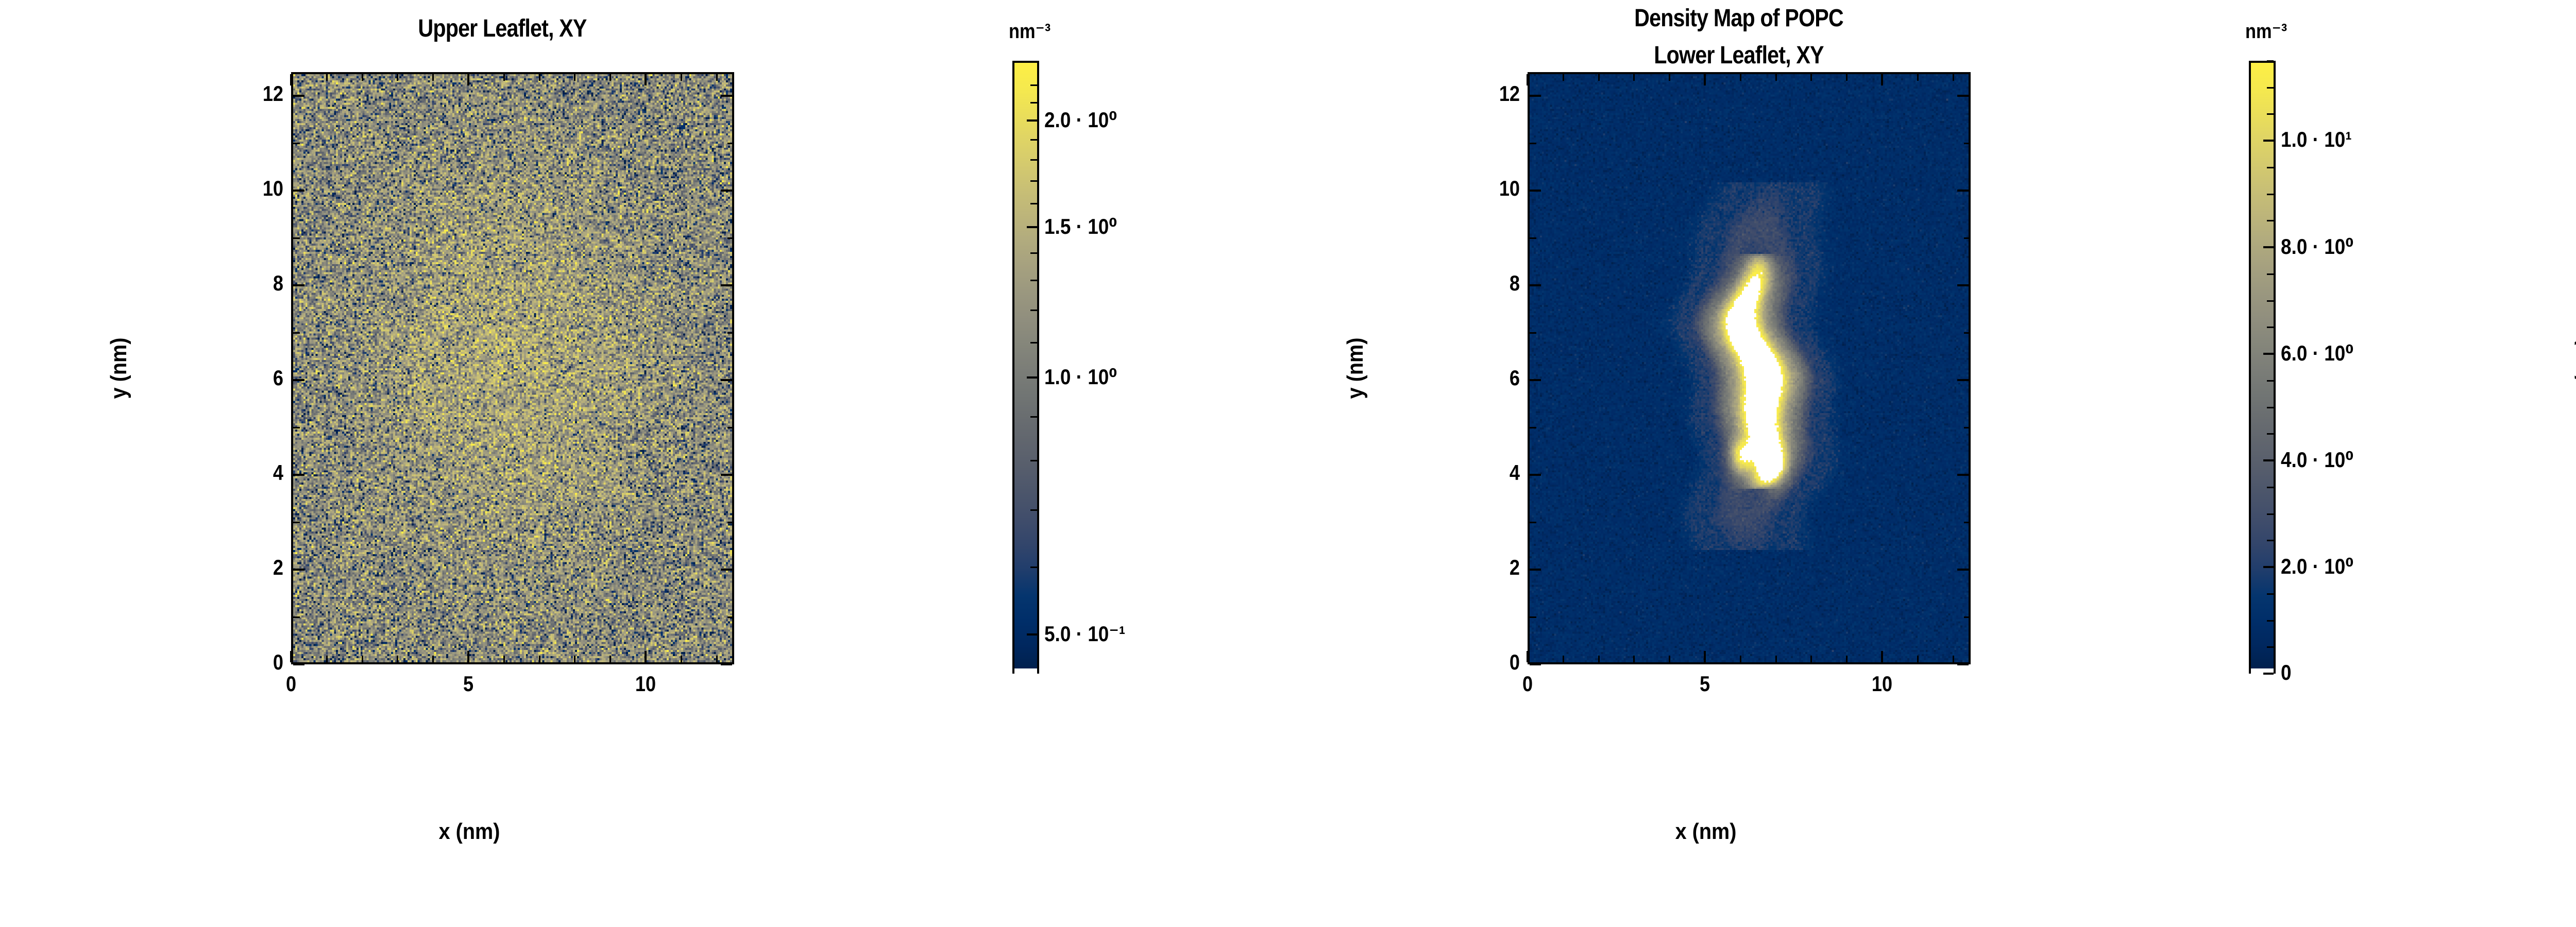 The width and height of the screenshot is (2576, 927). What do you see at coordinates (1749, 368) in the screenshot?
I see `panel-2-axes` at bounding box center [1749, 368].